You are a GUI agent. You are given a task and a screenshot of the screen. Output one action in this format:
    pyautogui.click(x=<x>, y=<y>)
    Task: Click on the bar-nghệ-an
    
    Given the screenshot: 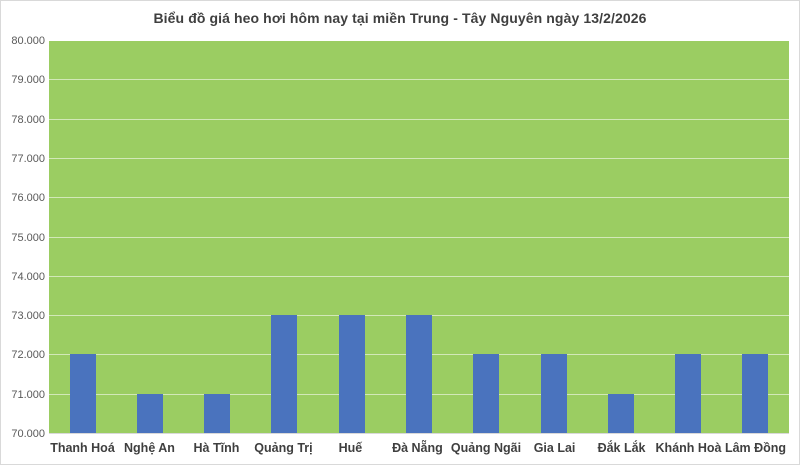 What is the action you would take?
    pyautogui.click(x=149, y=413)
    